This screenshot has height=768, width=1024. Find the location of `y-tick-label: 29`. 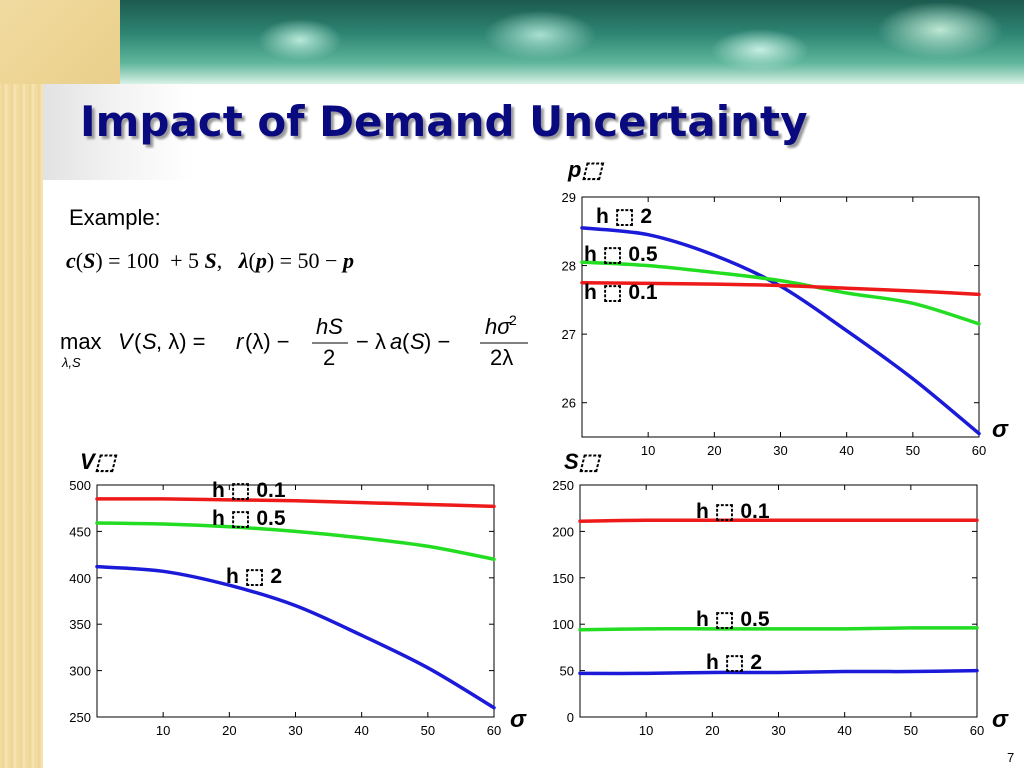

y-tick-label: 29 is located at coordinates (569, 197).